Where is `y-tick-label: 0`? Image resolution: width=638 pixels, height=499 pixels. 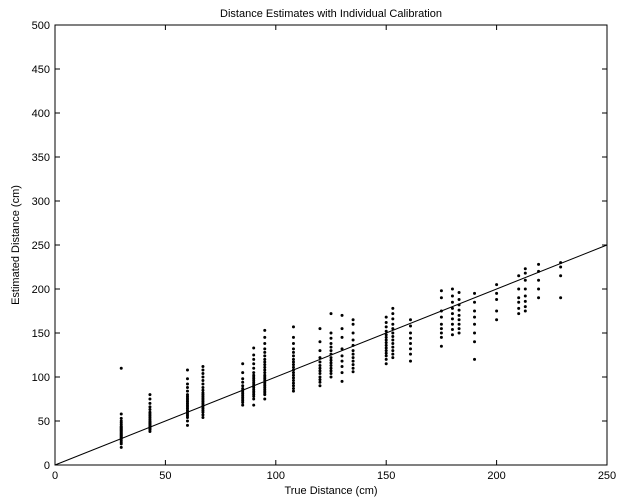 y-tick-label: 0 is located at coordinates (47, 466).